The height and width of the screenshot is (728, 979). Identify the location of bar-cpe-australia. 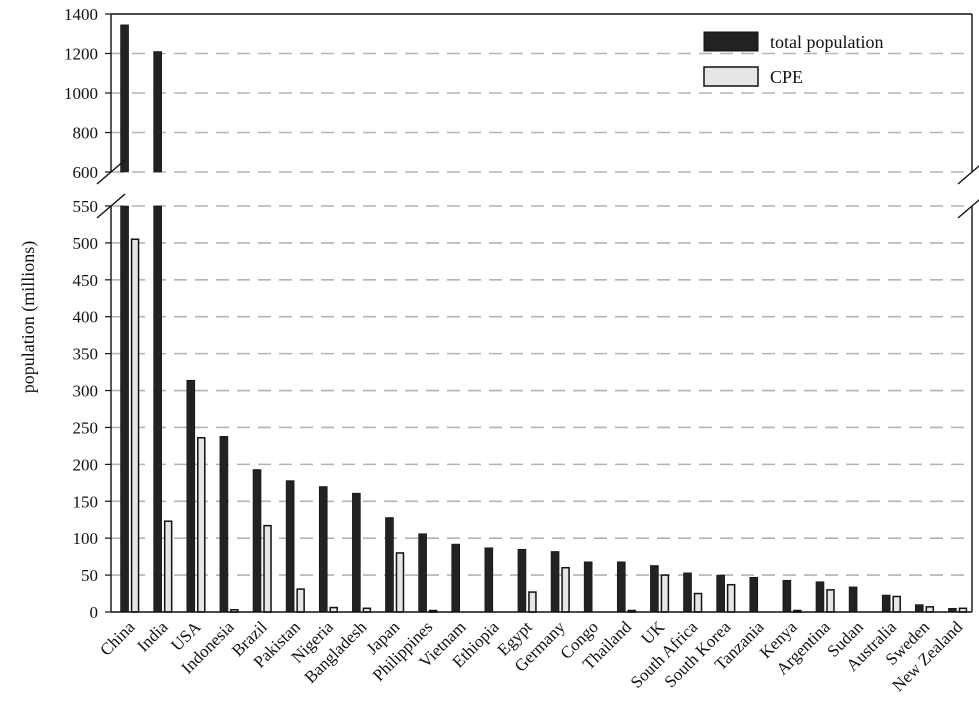
(896, 604).